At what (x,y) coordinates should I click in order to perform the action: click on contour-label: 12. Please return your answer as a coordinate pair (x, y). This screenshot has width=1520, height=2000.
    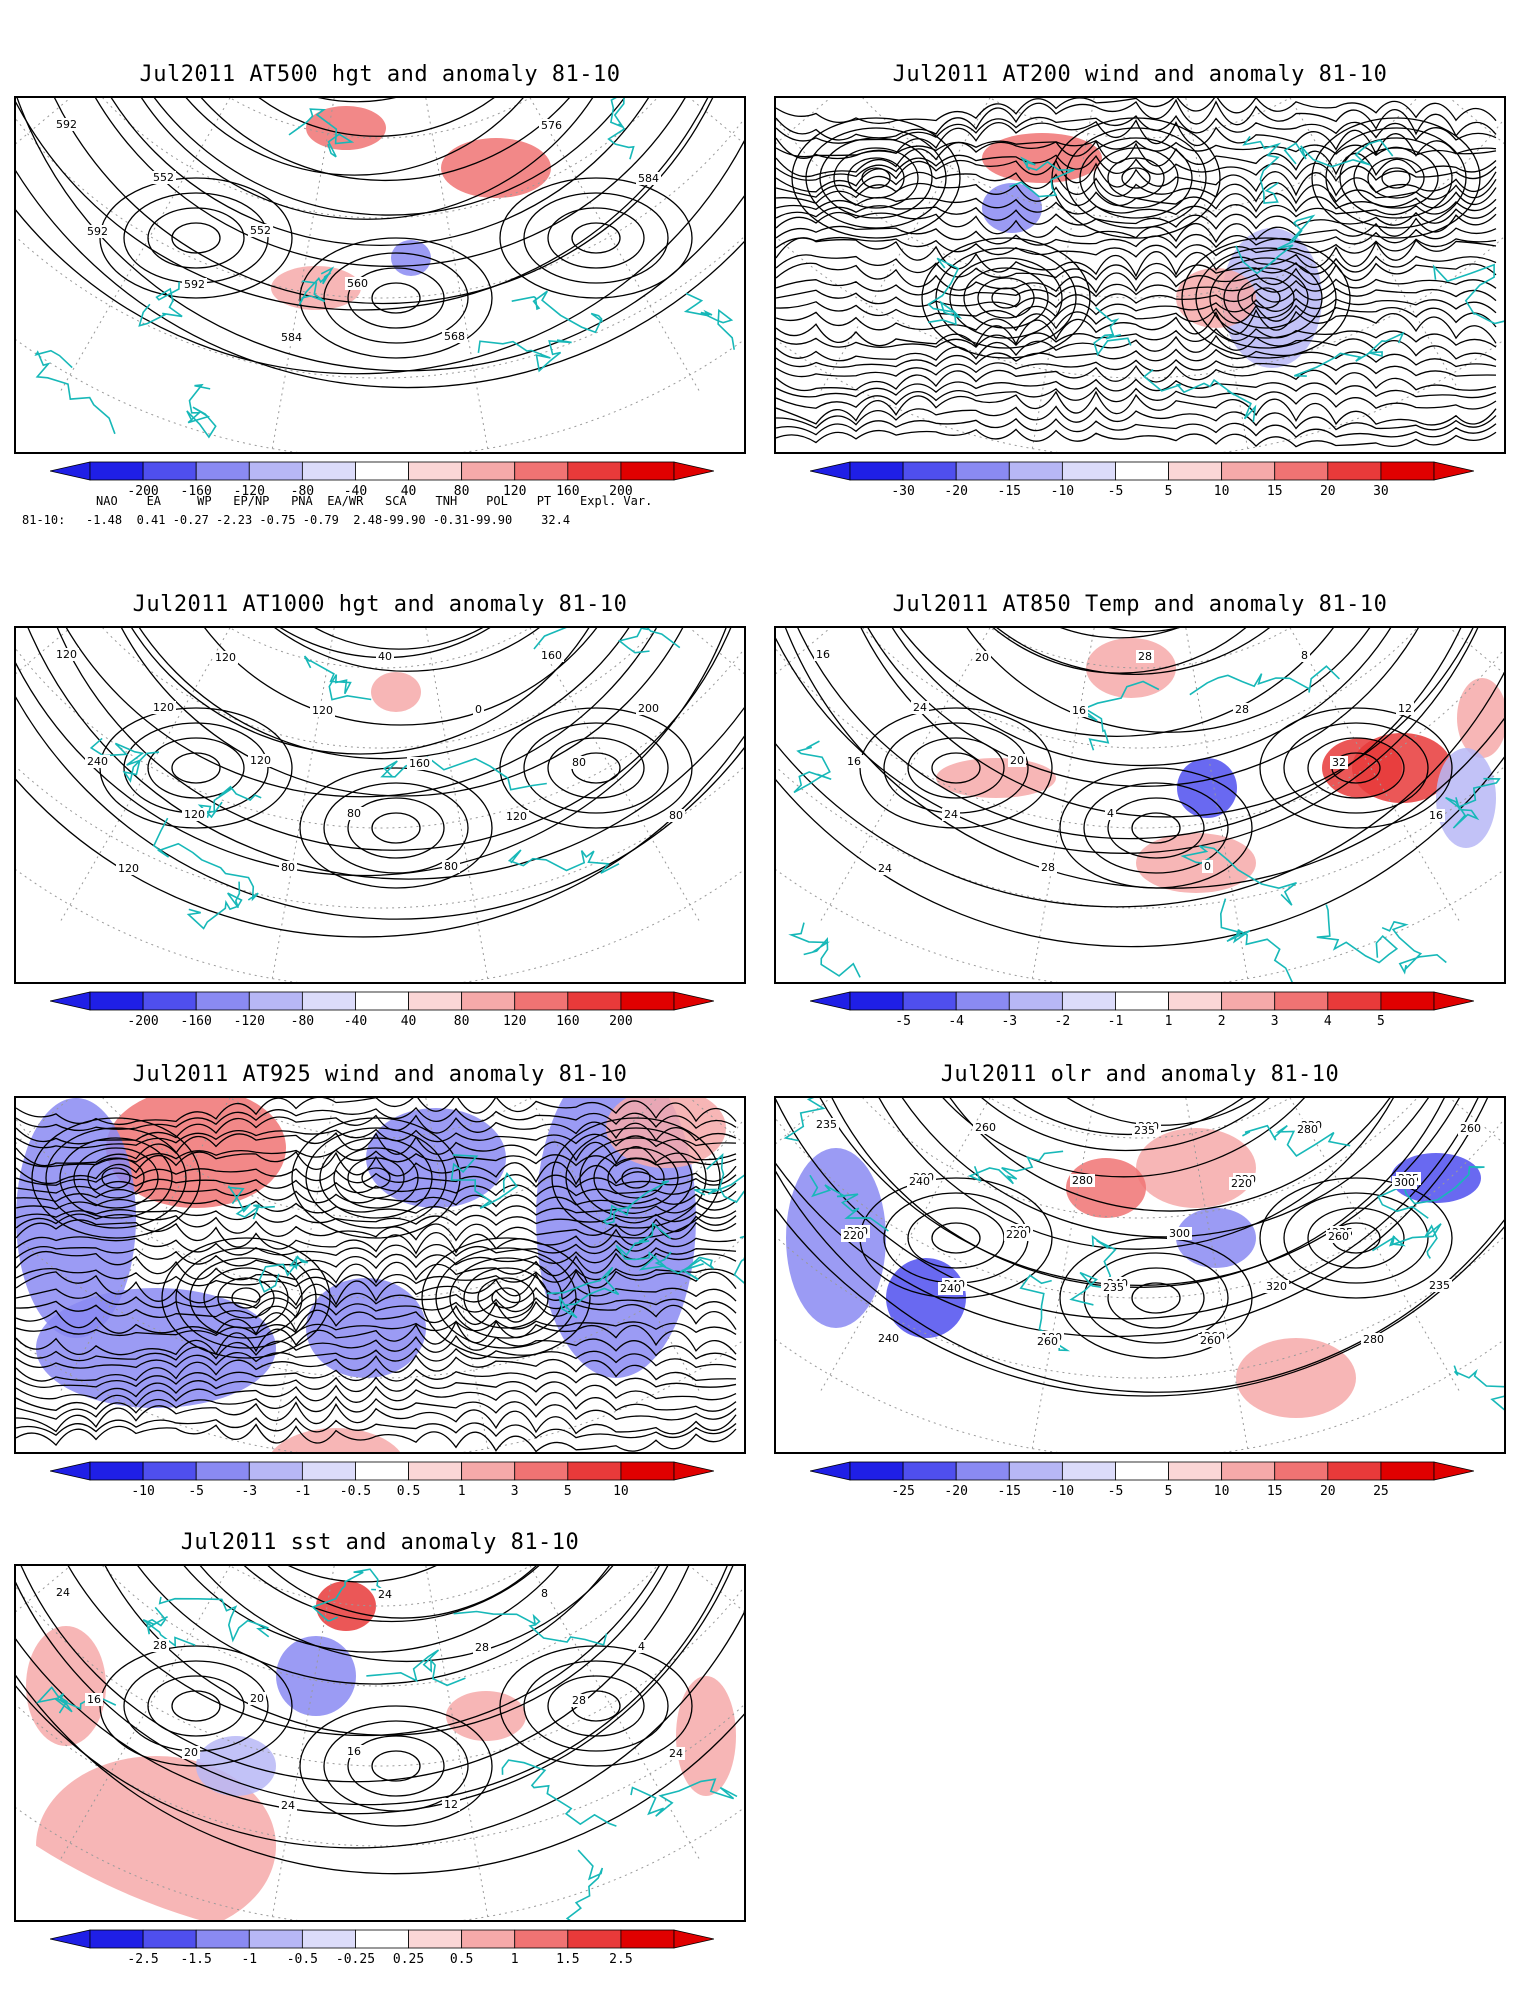
    Looking at the image, I should click on (1405, 708).